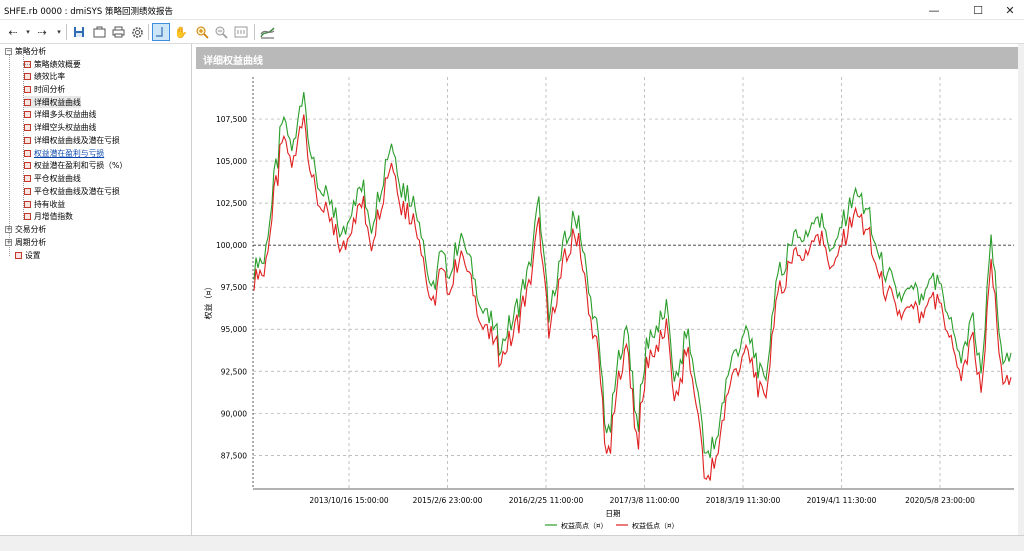 This screenshot has width=1024, height=551. Describe the element at coordinates (655, 525) in the screenshot. I see `legend-label-low: 权益低点（¤）` at that location.